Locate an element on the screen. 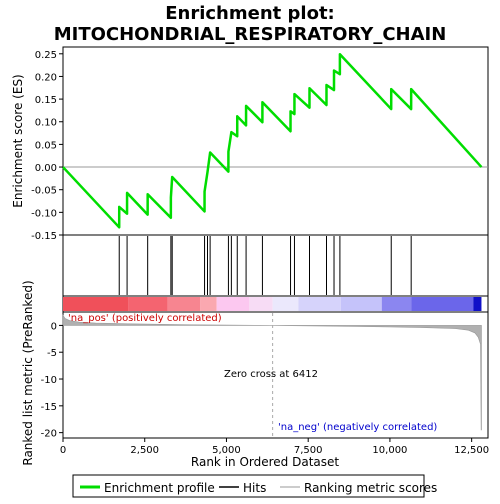 The image size is (500, 504). metric-tick-label-0: 0 is located at coordinates (54, 326).